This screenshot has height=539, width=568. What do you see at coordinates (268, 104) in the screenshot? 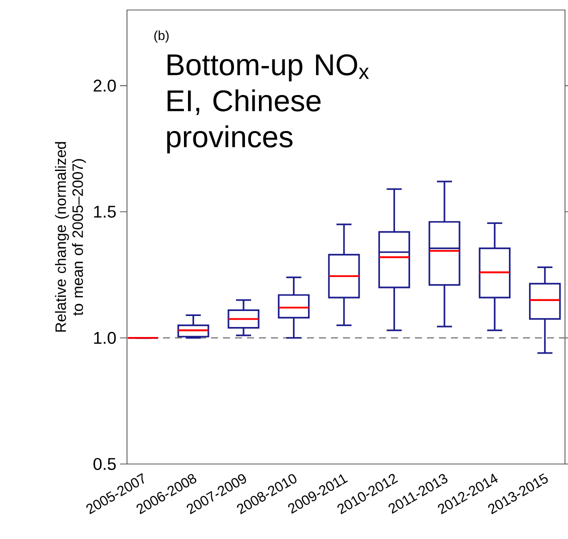
I see `text: Bottom-up NO$_{x}$ EI, Chinese provinces` at bounding box center [268, 104].